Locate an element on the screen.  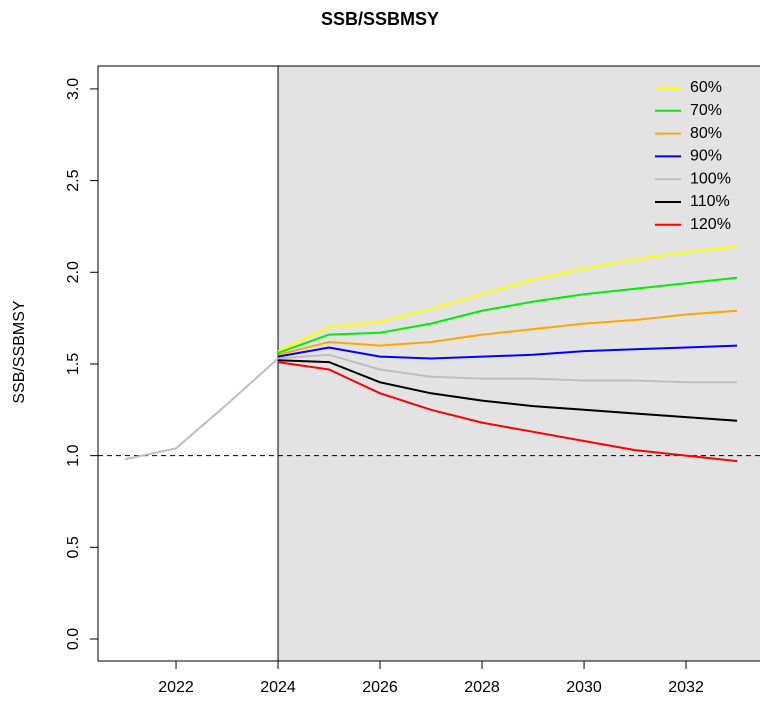
legend-label: 110% is located at coordinates (710, 201).